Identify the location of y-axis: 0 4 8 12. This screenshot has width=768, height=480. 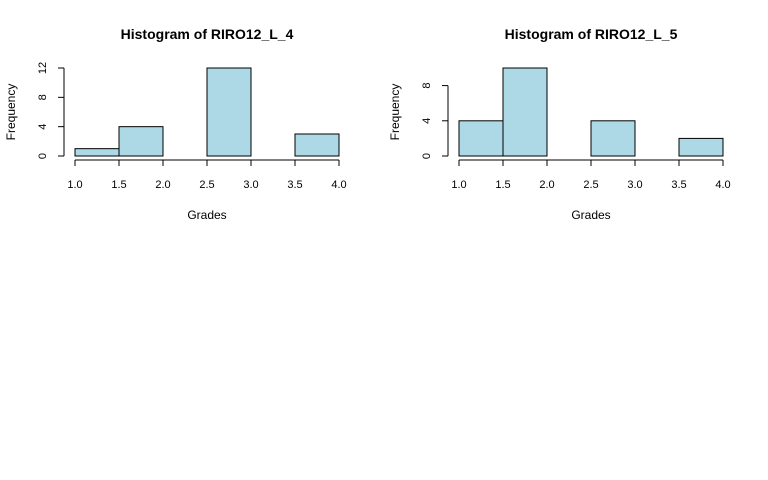
(51, 110).